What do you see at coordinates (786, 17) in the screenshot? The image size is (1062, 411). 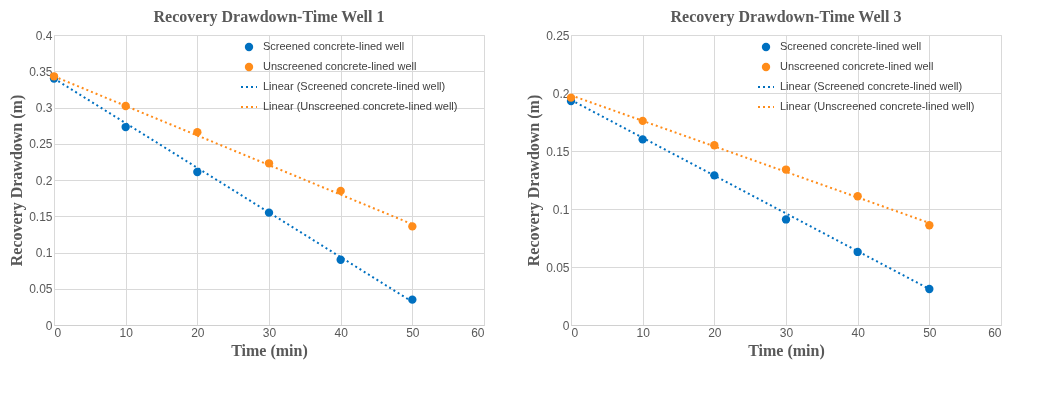 I see `chart-title: Recovery Drawdown-Time Well 3` at bounding box center [786, 17].